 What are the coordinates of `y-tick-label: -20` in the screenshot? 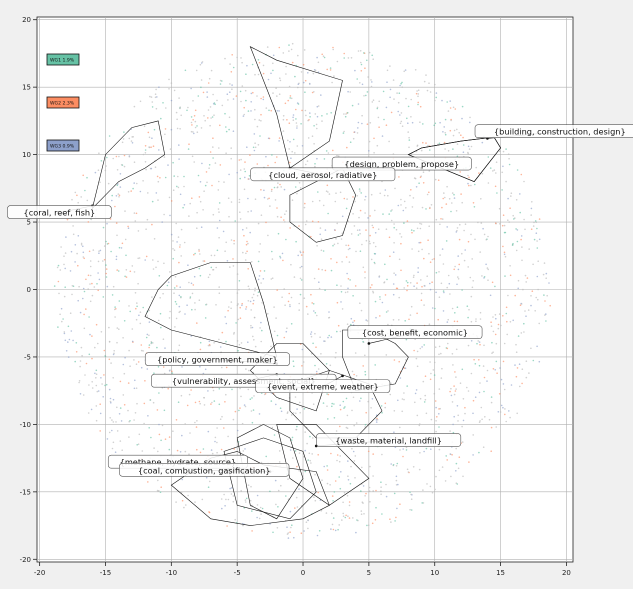 It's located at (25, 560).